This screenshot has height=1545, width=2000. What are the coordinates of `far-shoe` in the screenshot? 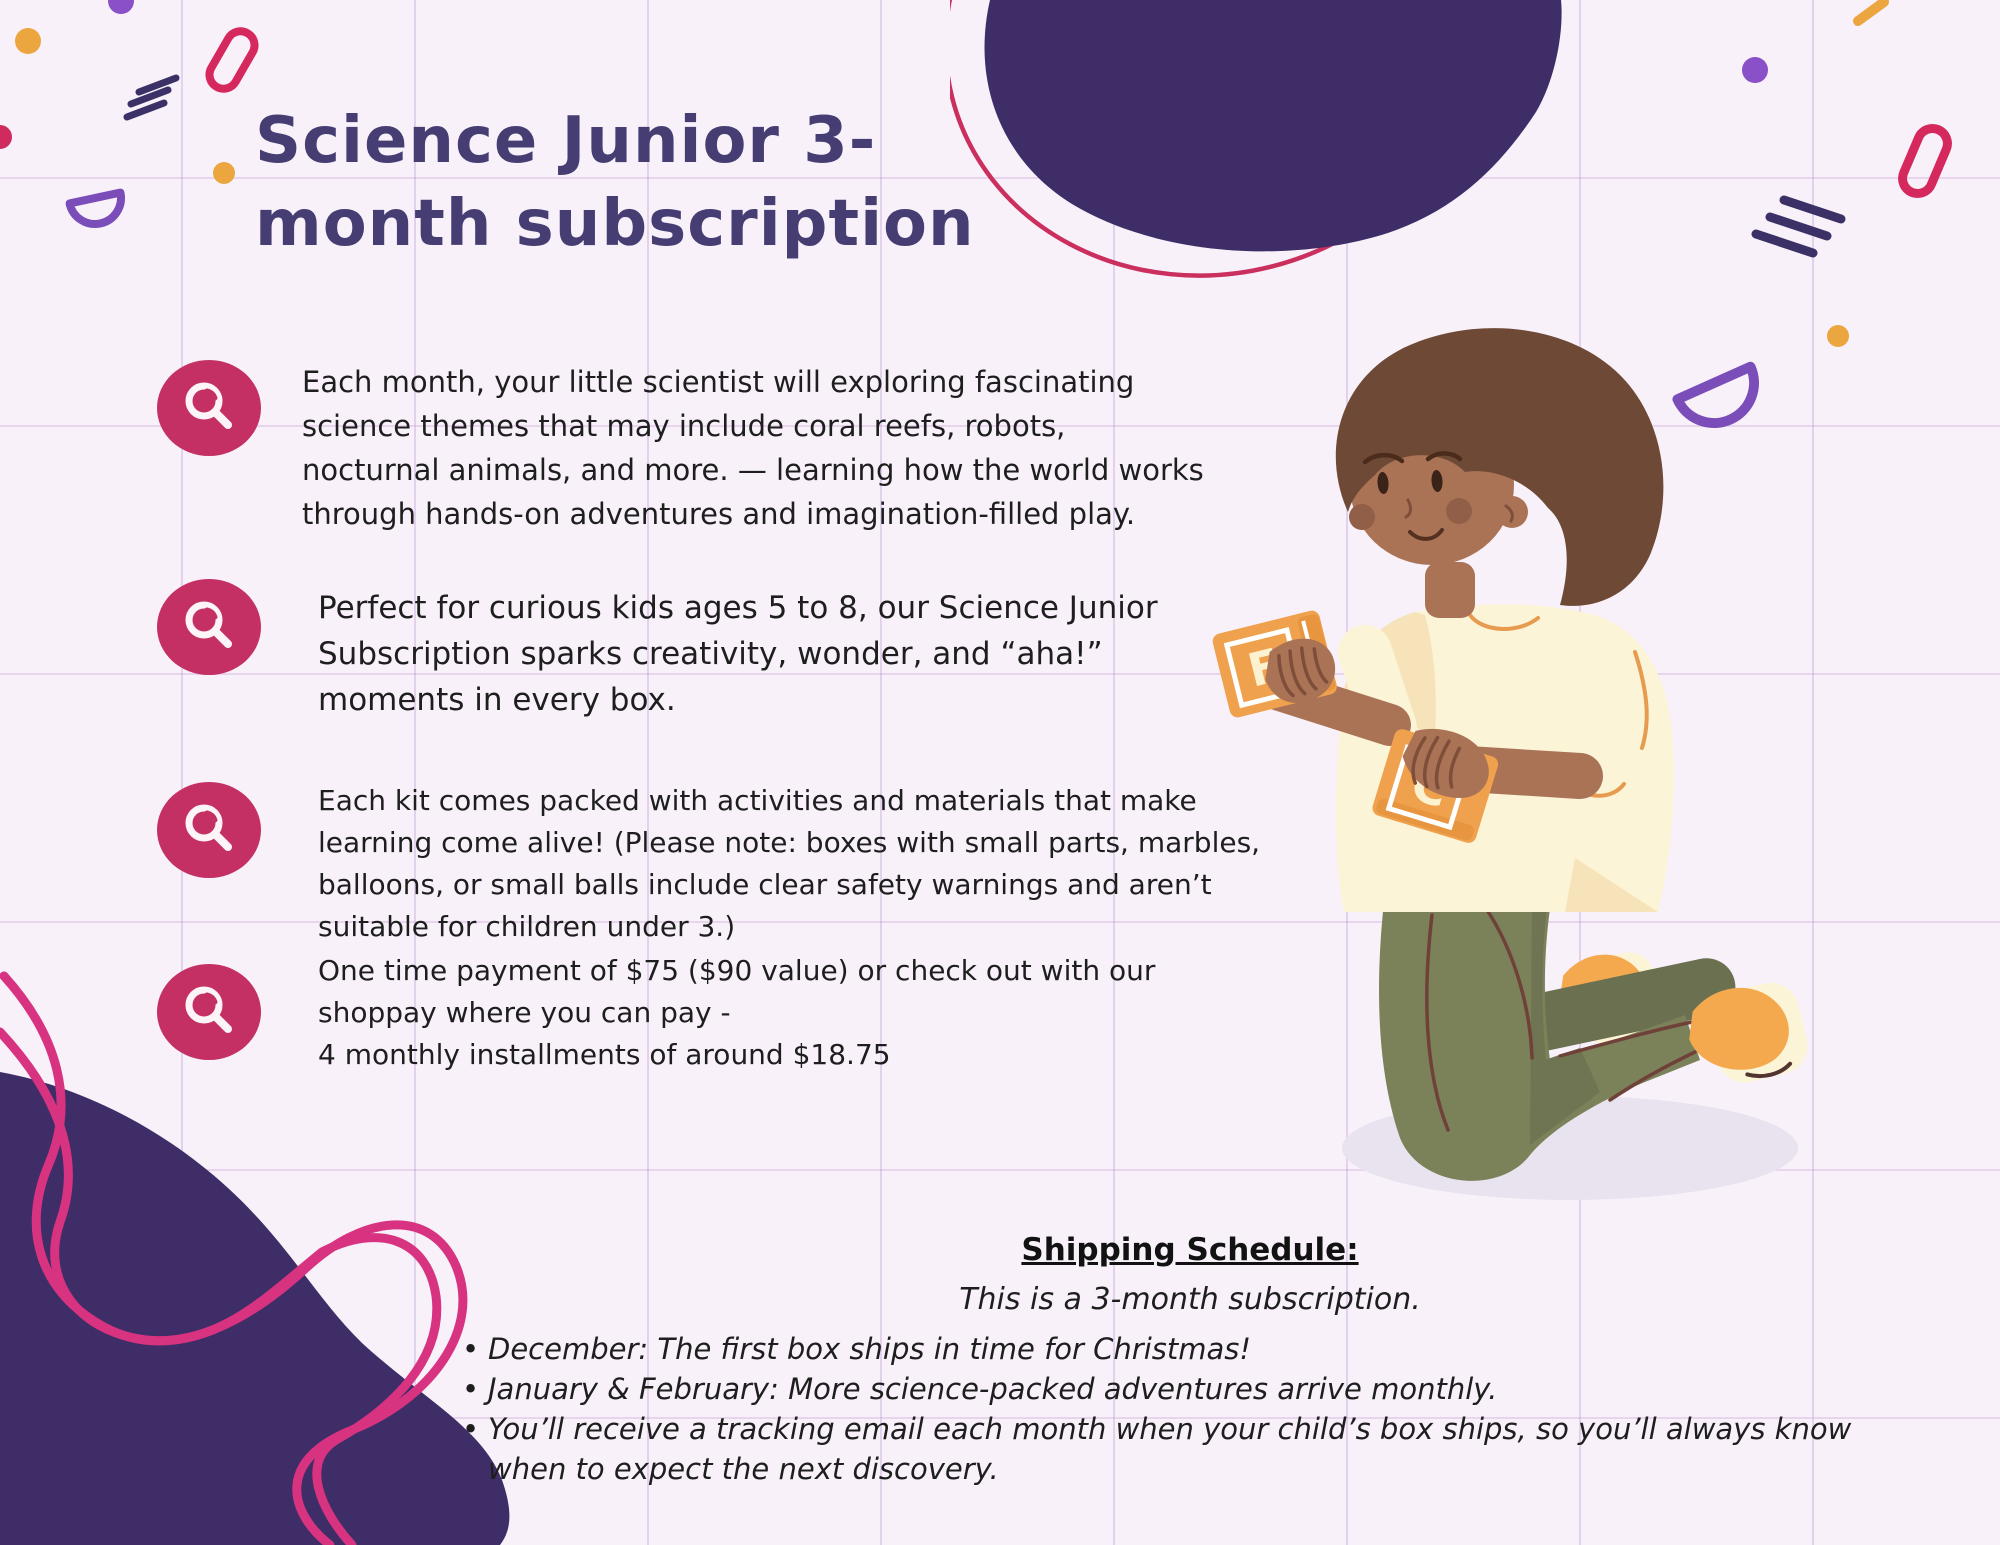 It's located at (1610, 998).